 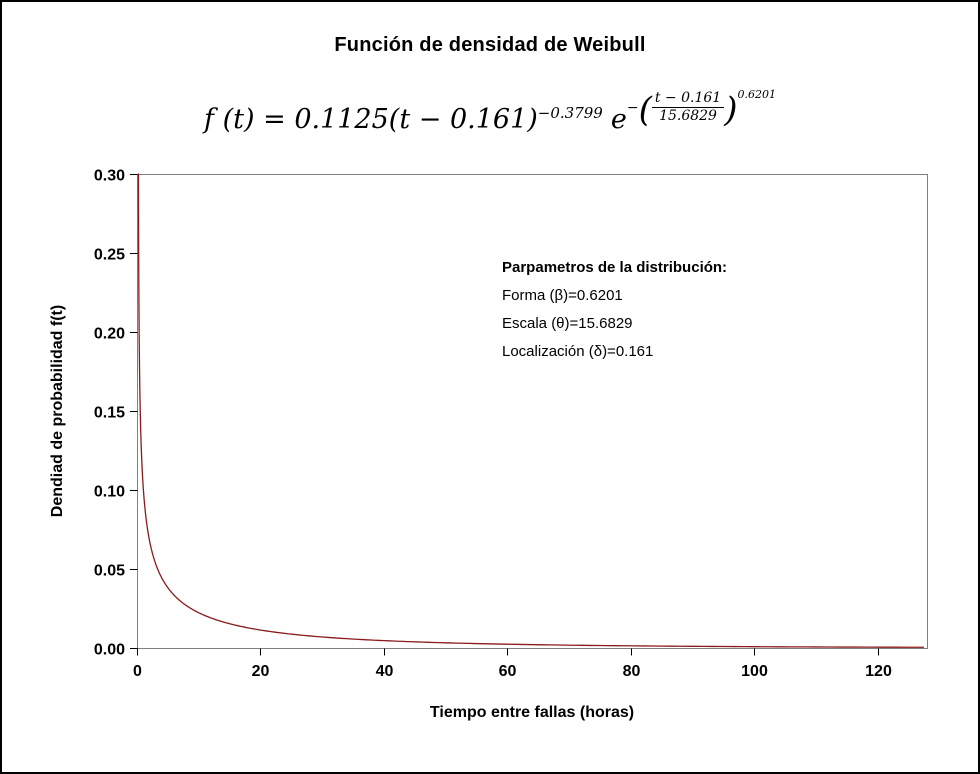 What do you see at coordinates (754, 671) in the screenshot?
I see `x-tick-label: 100` at bounding box center [754, 671].